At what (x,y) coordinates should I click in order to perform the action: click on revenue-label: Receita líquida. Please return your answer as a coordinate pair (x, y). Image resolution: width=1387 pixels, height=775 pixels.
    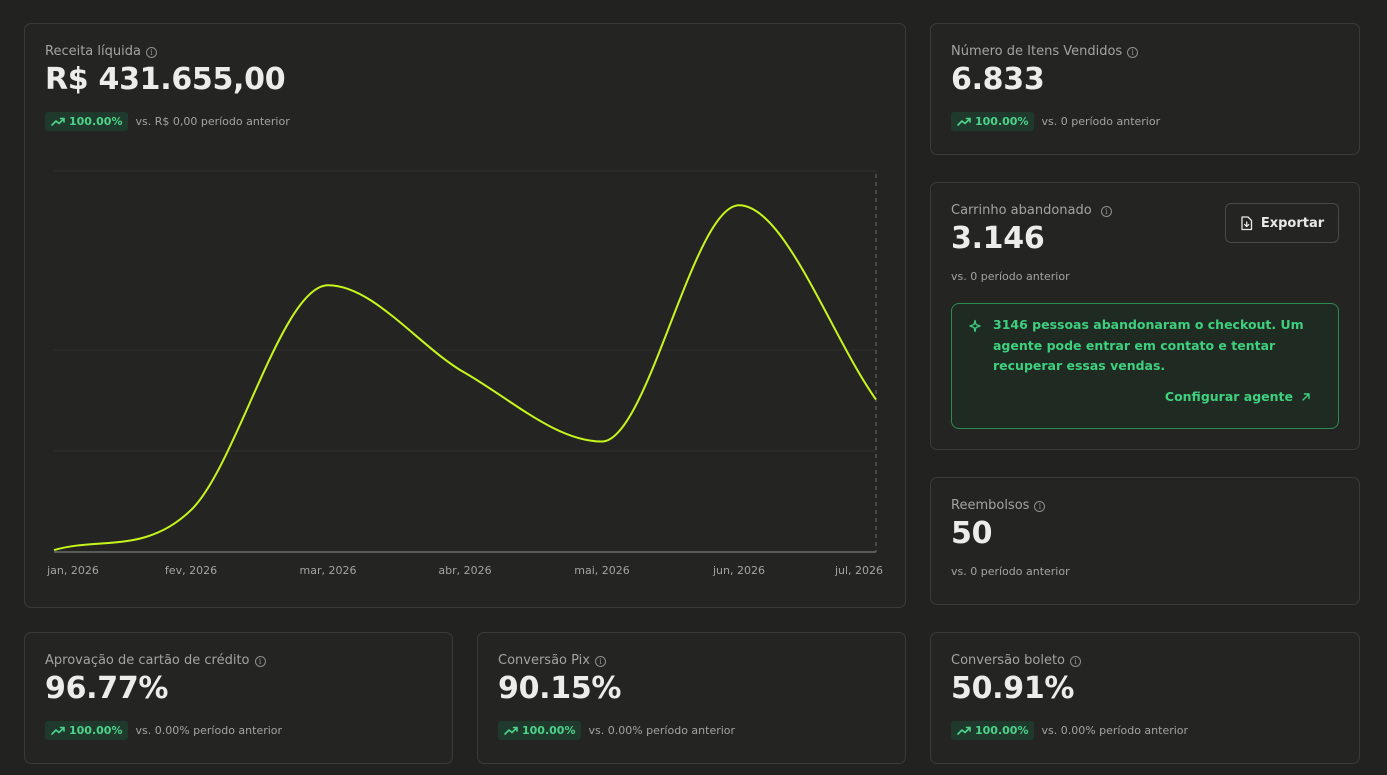
    Looking at the image, I should click on (93, 51).